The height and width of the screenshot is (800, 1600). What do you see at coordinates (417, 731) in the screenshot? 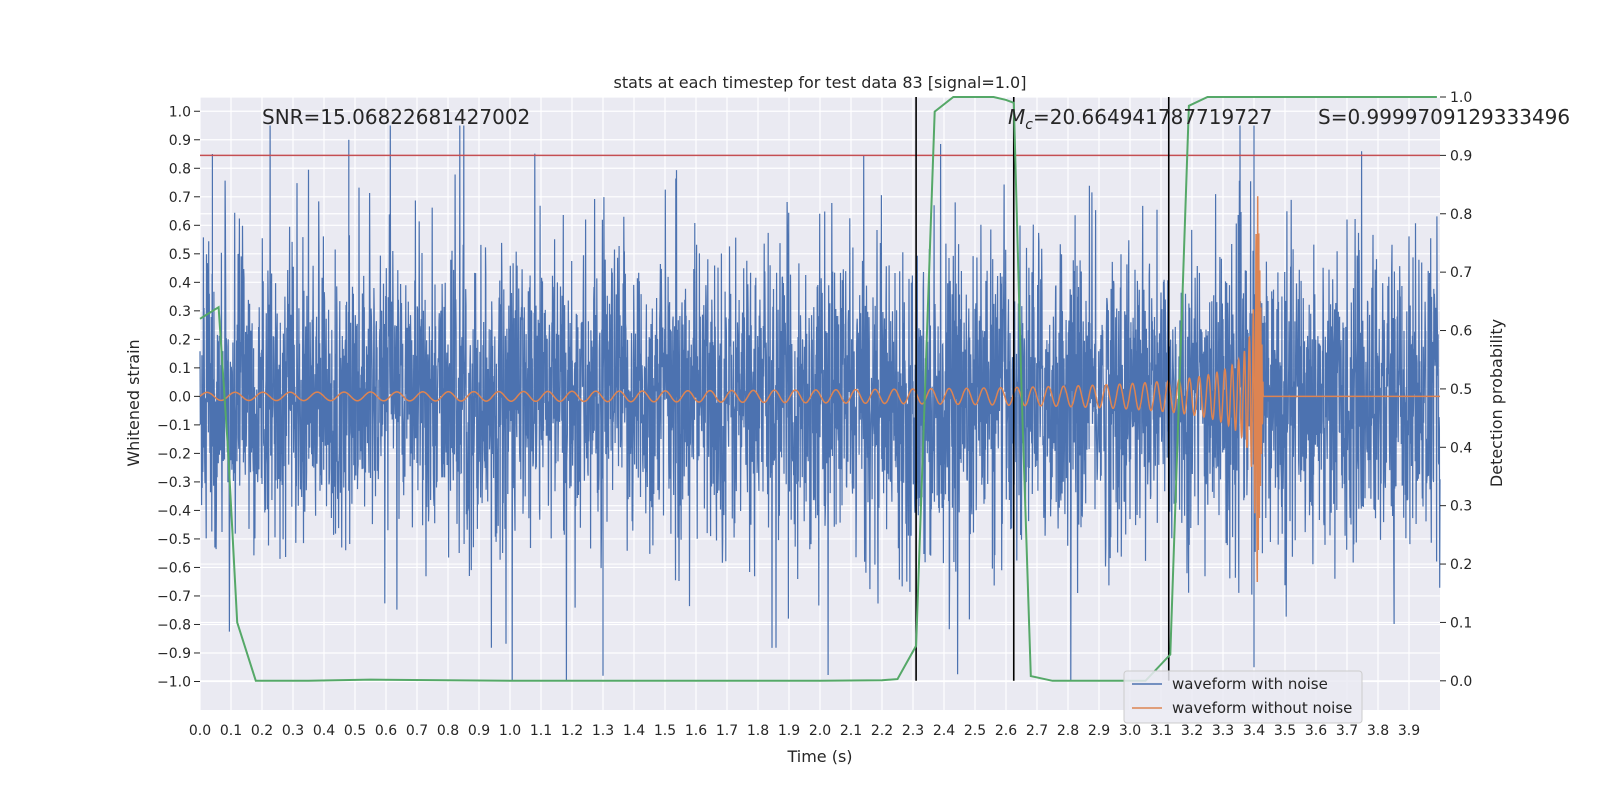
I see `x-tick-label-7: 0.7` at bounding box center [417, 731].